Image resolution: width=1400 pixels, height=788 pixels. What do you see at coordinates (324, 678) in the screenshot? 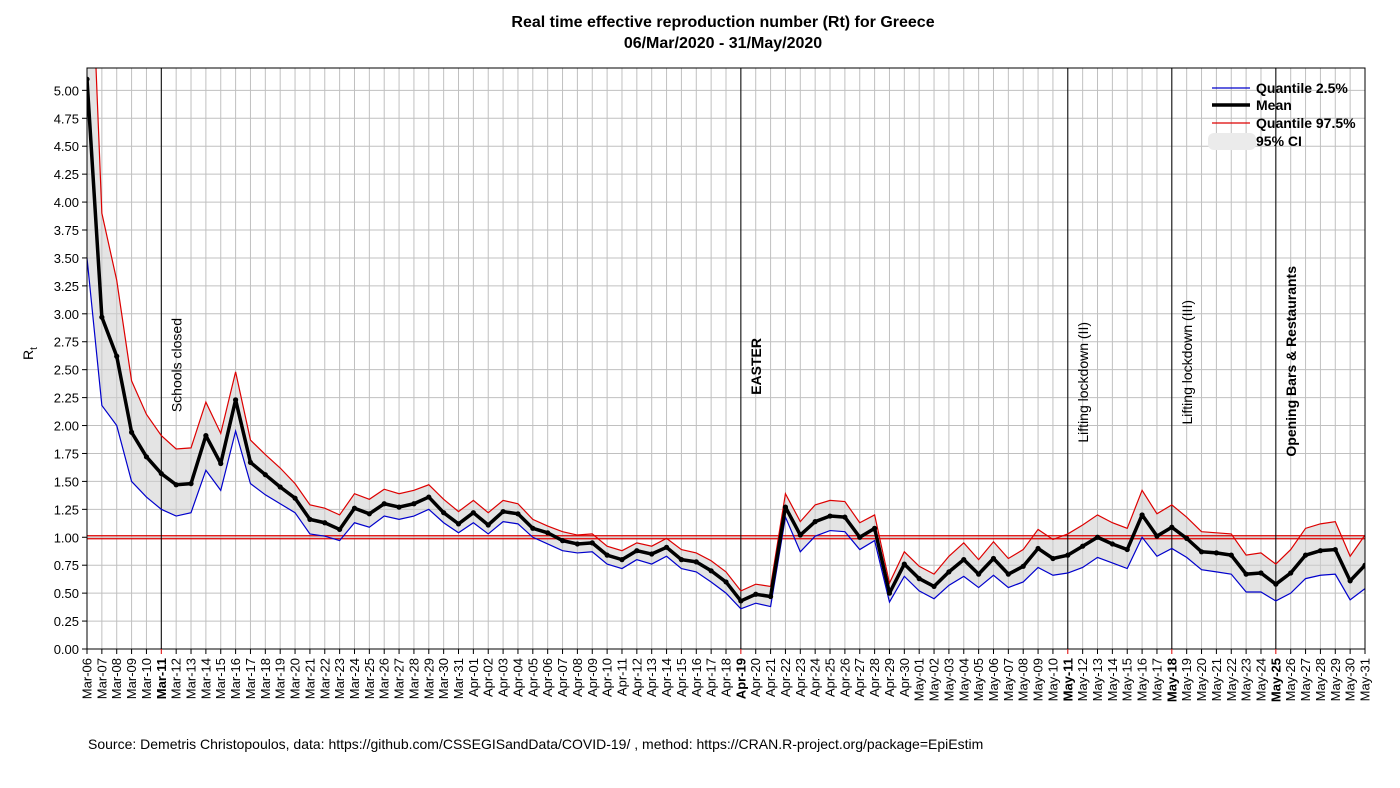
I see `x-tick-label: Mar-22` at bounding box center [324, 678].